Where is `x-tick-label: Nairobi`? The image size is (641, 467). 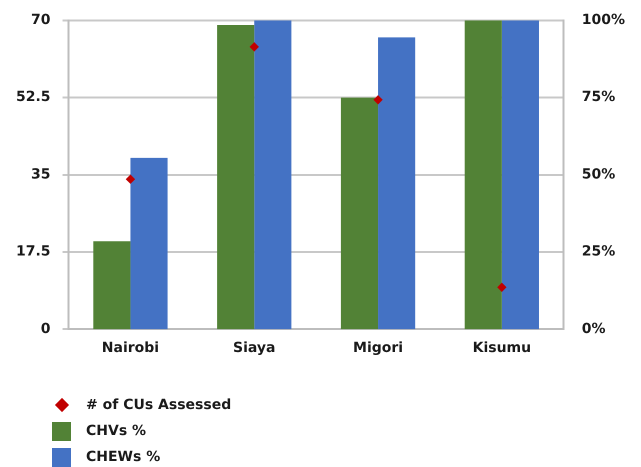
x-tick-label: Nairobi is located at coordinates (131, 348).